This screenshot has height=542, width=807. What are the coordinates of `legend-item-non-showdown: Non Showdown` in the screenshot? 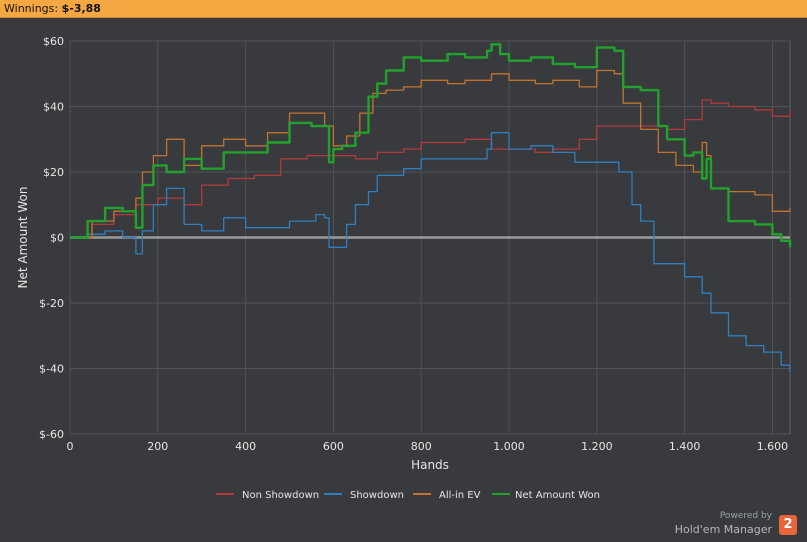 It's located at (267, 495).